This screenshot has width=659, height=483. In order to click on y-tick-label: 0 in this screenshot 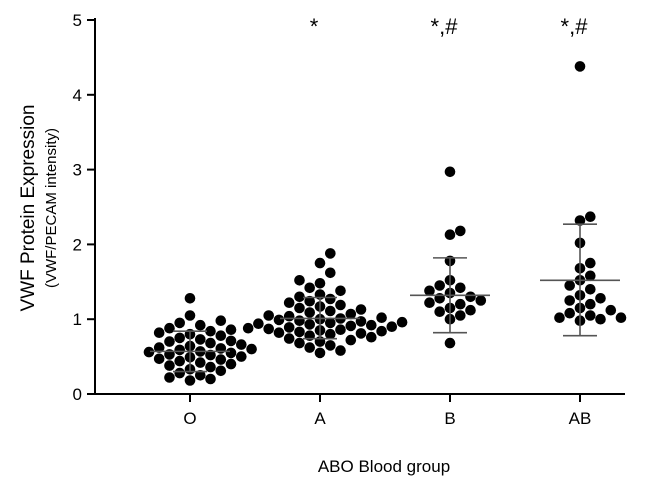, I will do `click(77, 394)`.